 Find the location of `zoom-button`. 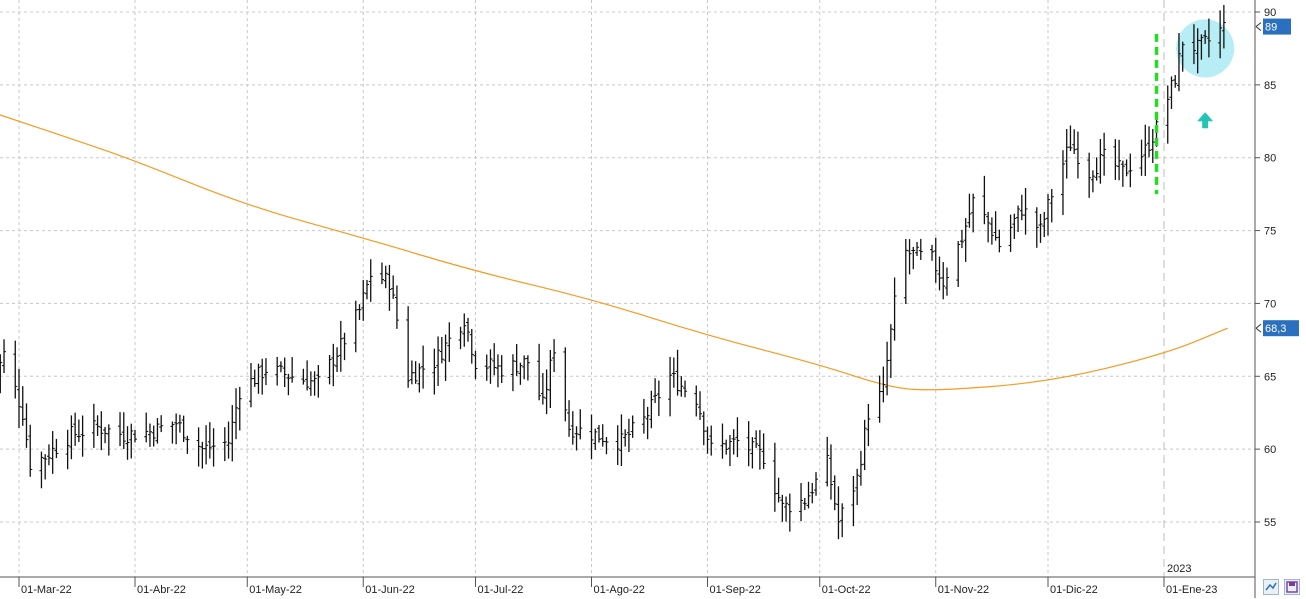

zoom-button is located at coordinates (1271, 587).